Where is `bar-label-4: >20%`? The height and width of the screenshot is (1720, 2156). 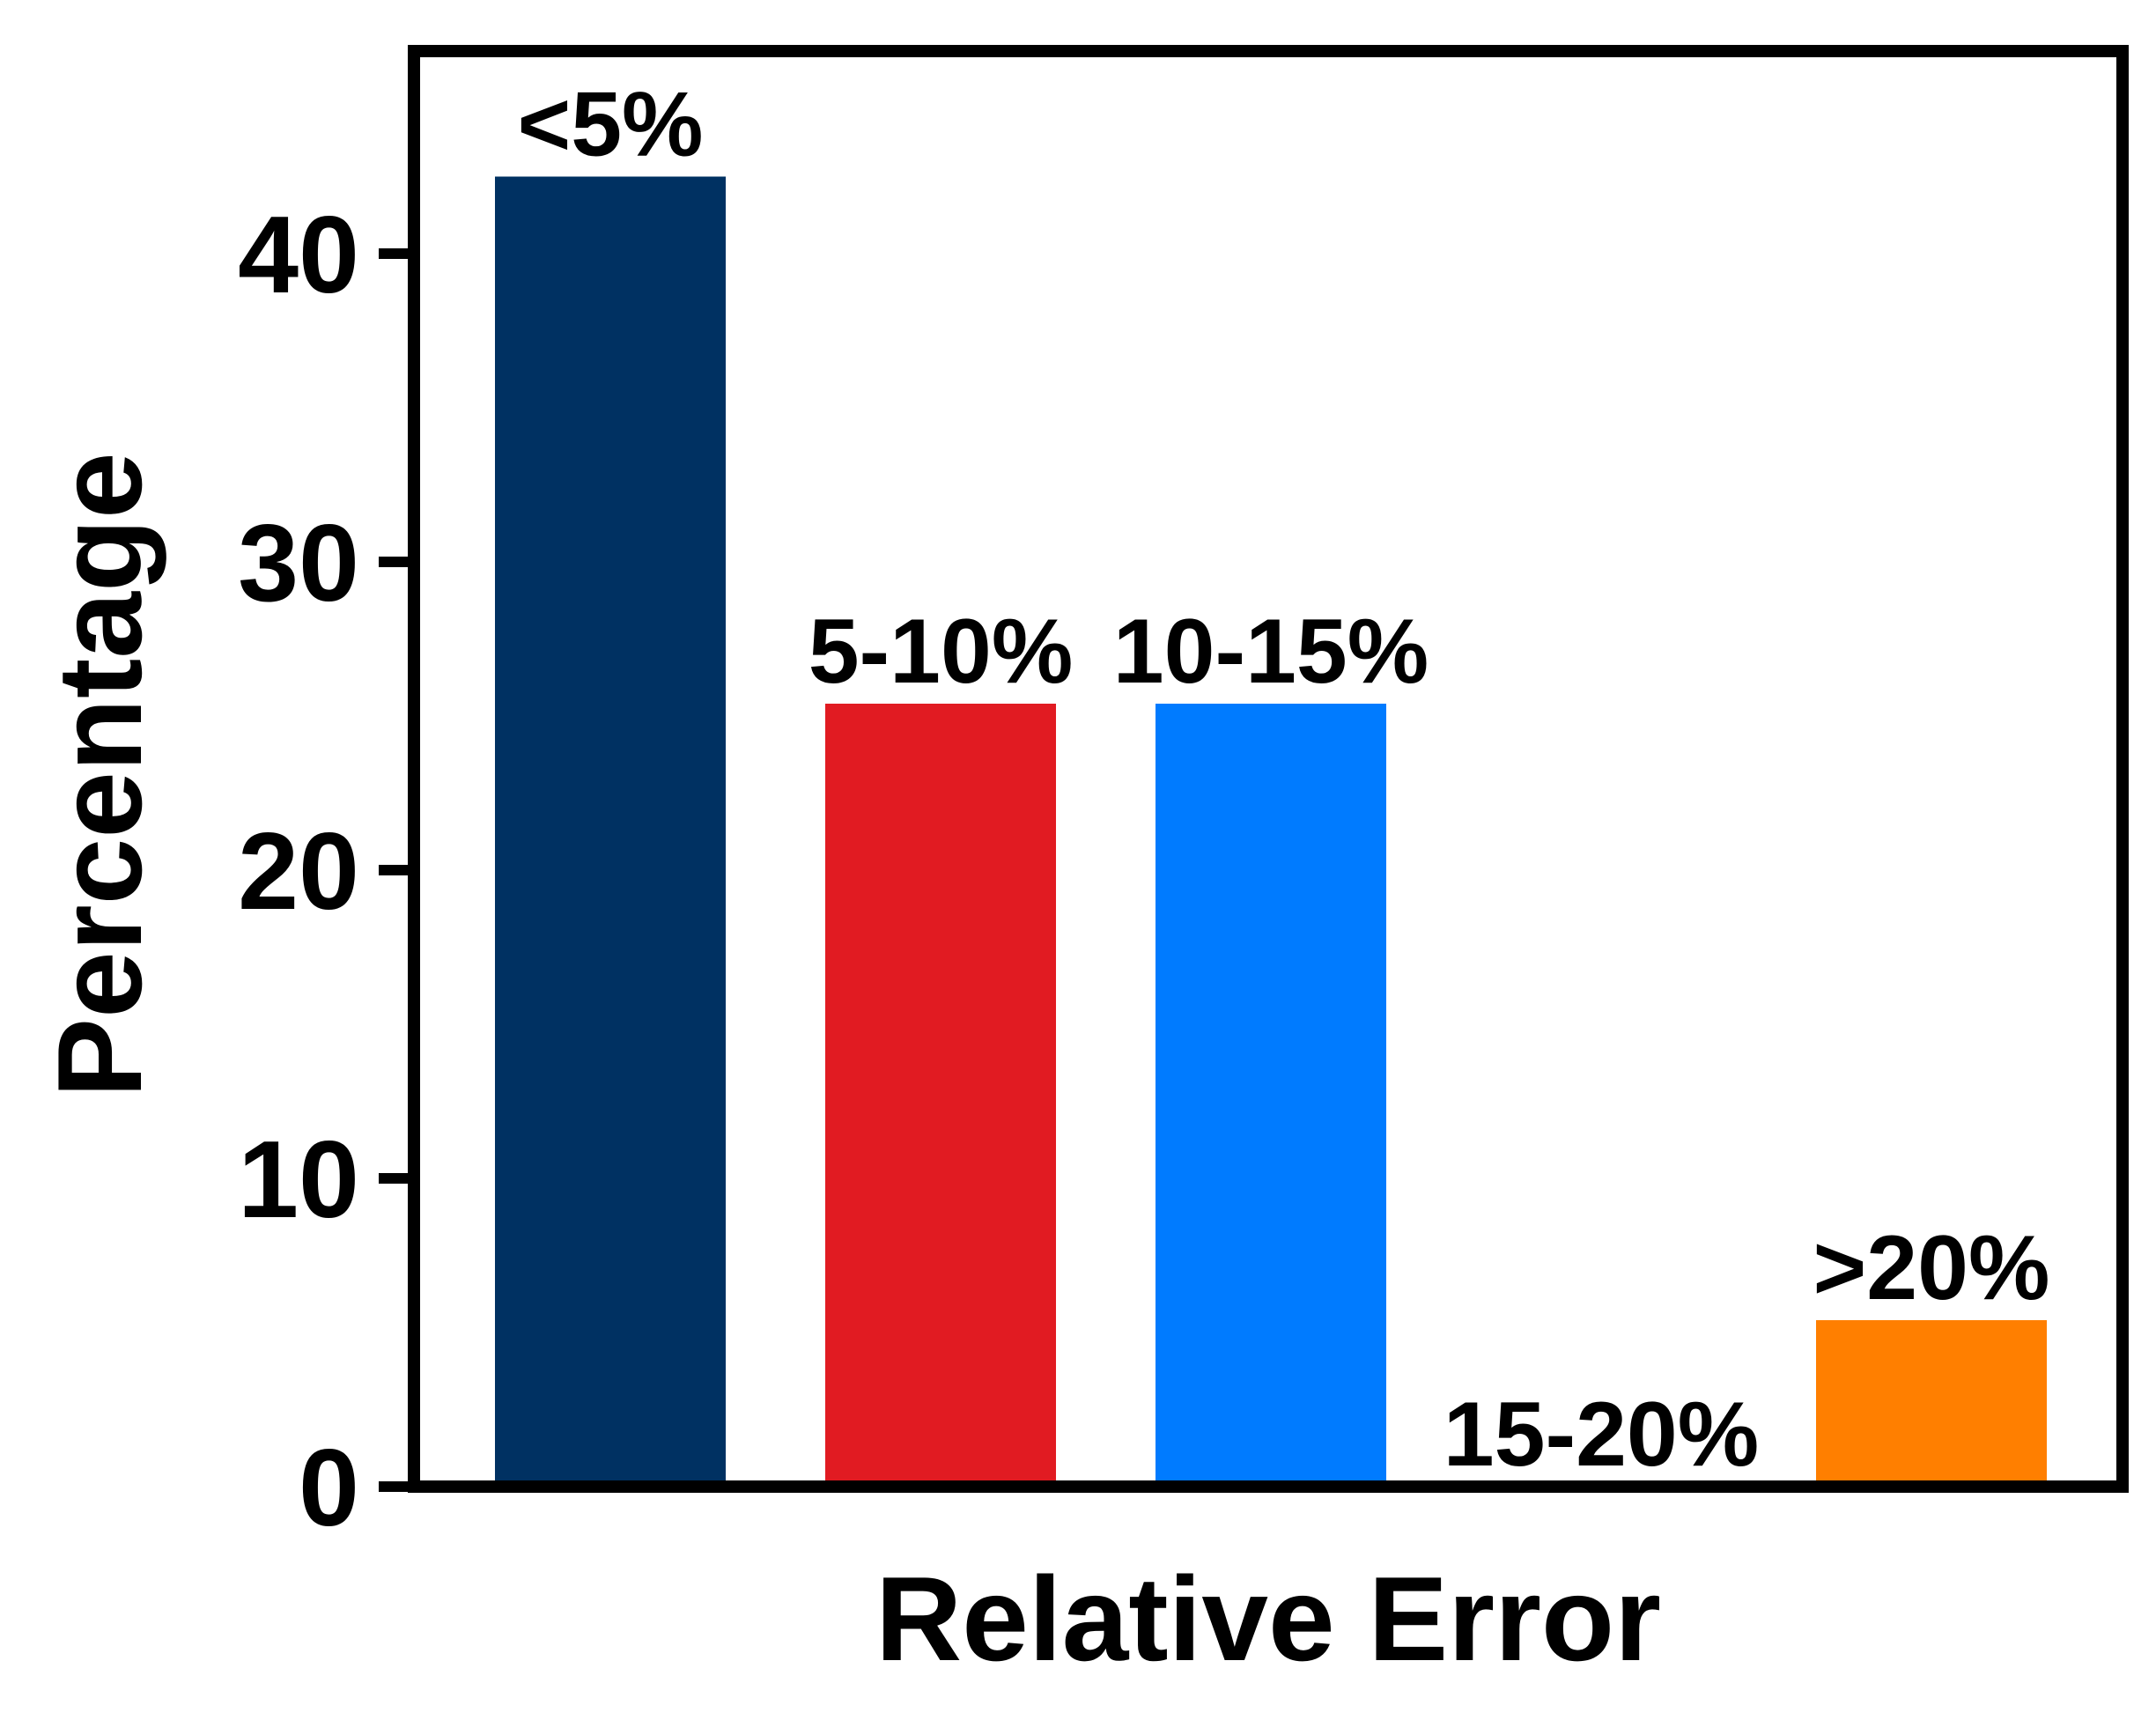
bar-label-4: >20% is located at coordinates (1931, 1268).